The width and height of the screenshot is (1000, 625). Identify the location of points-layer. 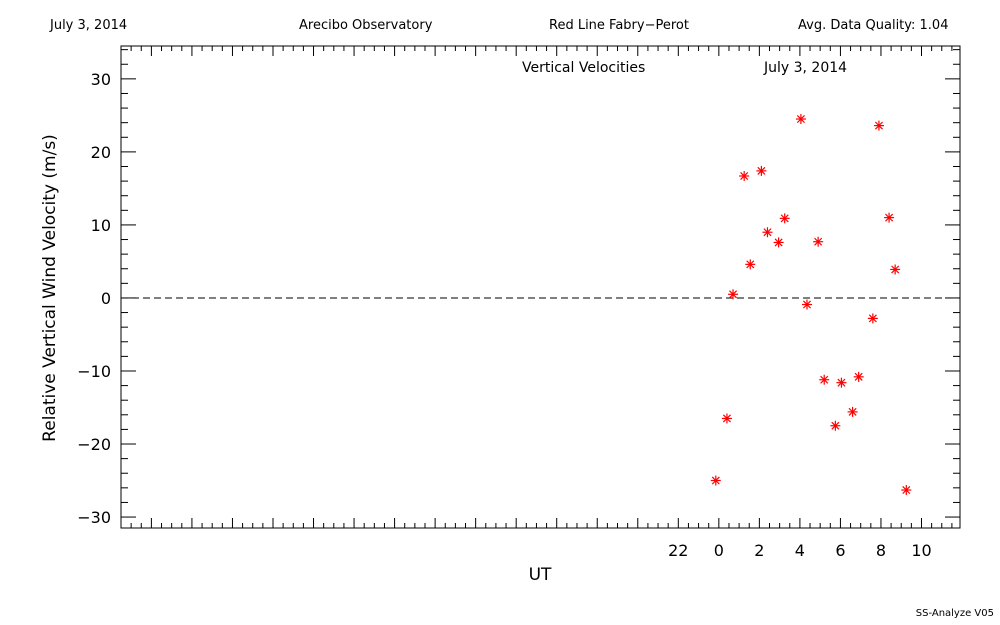
(811, 305).